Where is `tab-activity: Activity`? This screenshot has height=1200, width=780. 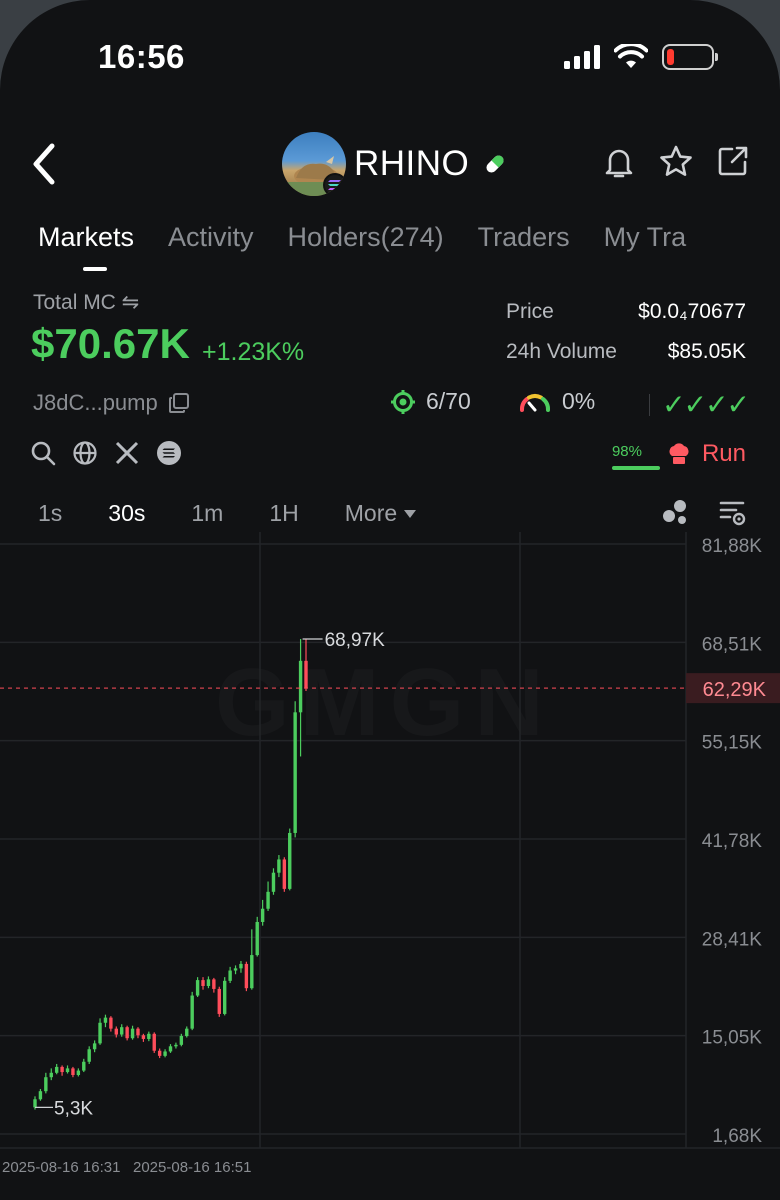 tab-activity: Activity is located at coordinates (211, 237).